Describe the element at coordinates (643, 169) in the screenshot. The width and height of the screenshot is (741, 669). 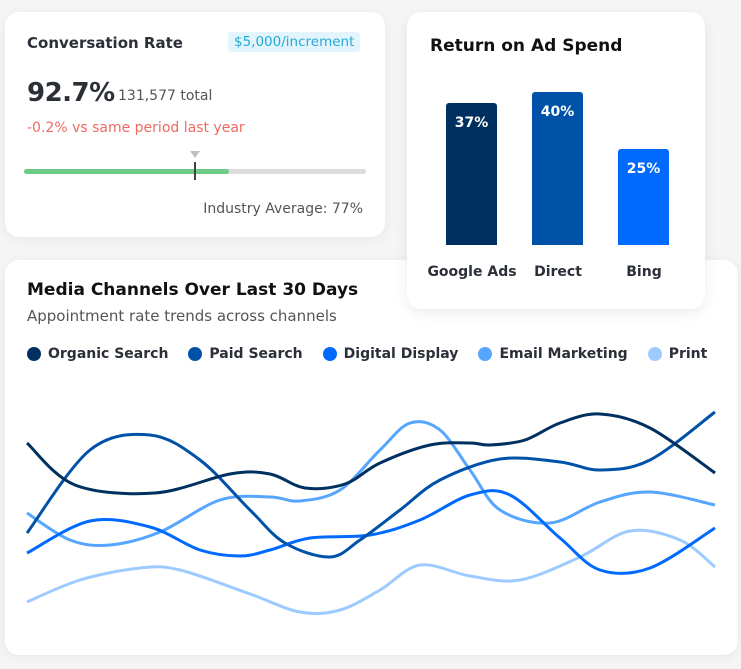
I see `roas-bar-value: 25%` at that location.